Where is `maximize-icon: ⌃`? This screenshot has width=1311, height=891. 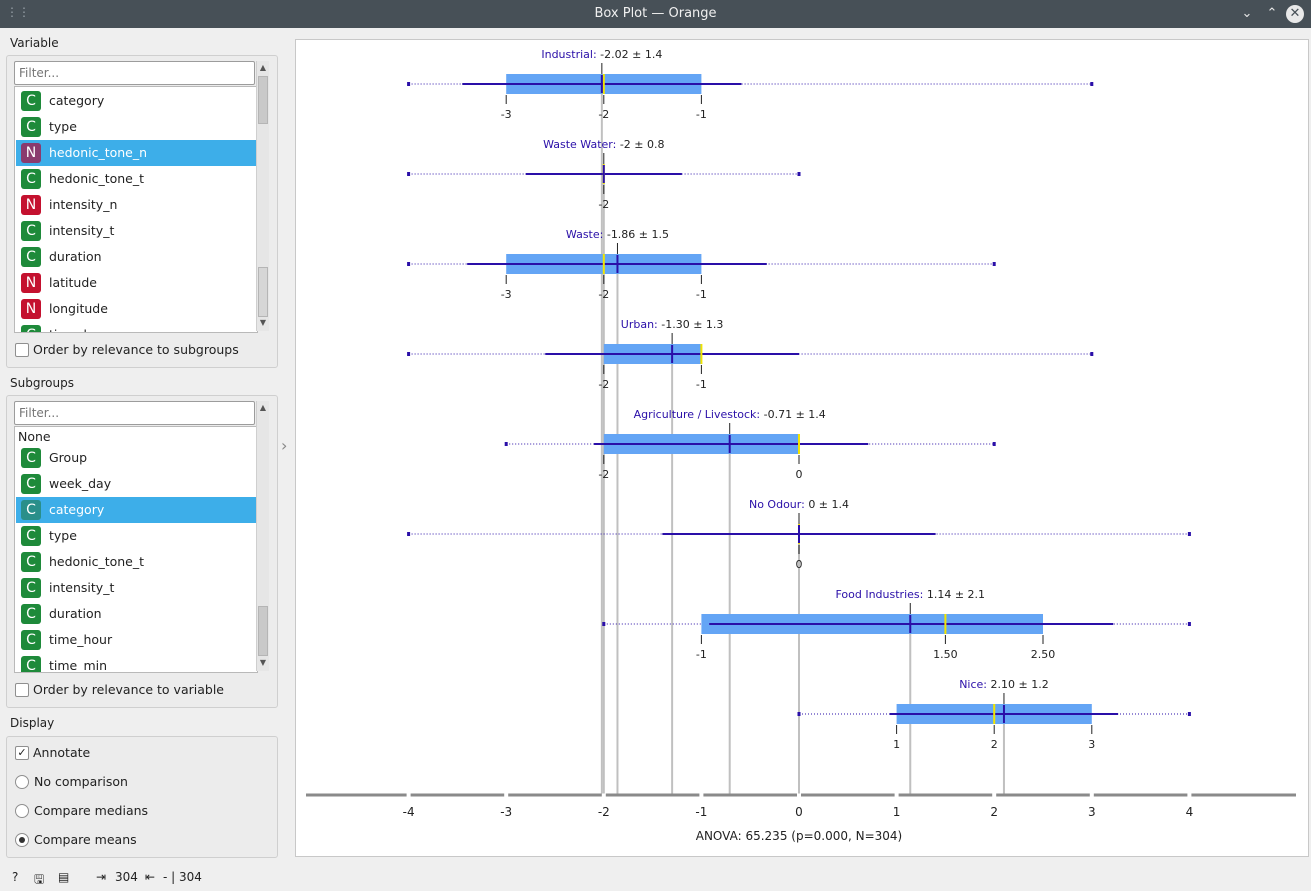 maximize-icon: ⌃ is located at coordinates (1272, 13).